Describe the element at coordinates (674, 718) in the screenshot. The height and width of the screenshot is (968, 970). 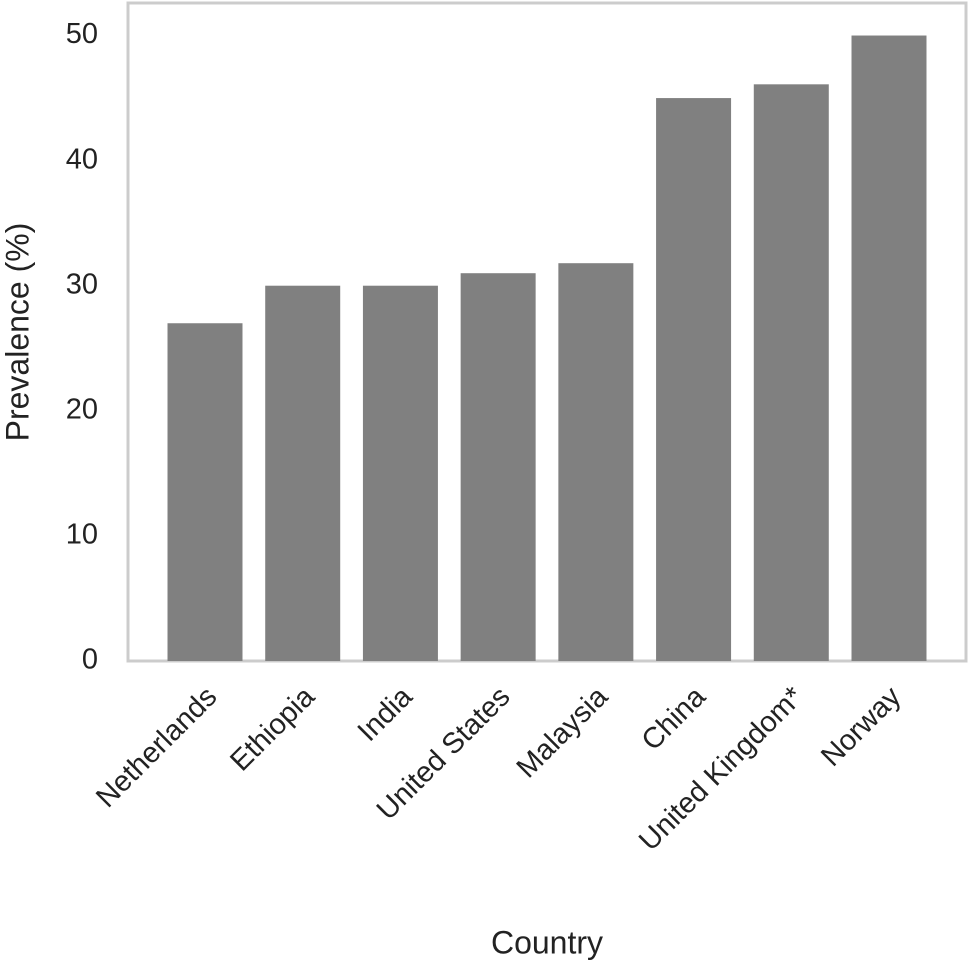
I see `x-tick-label: China` at that location.